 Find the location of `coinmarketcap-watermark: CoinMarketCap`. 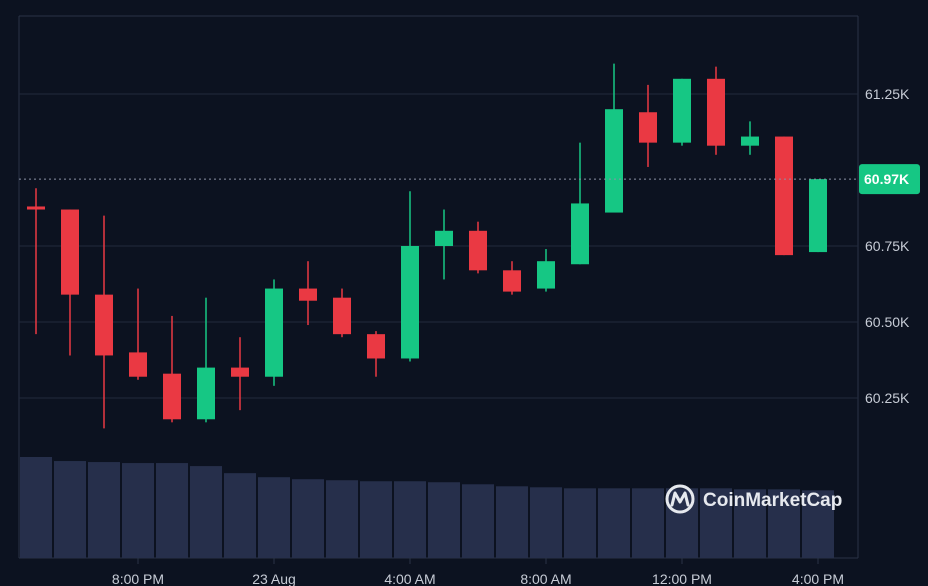

coinmarketcap-watermark: CoinMarketCap is located at coordinates (753, 499).